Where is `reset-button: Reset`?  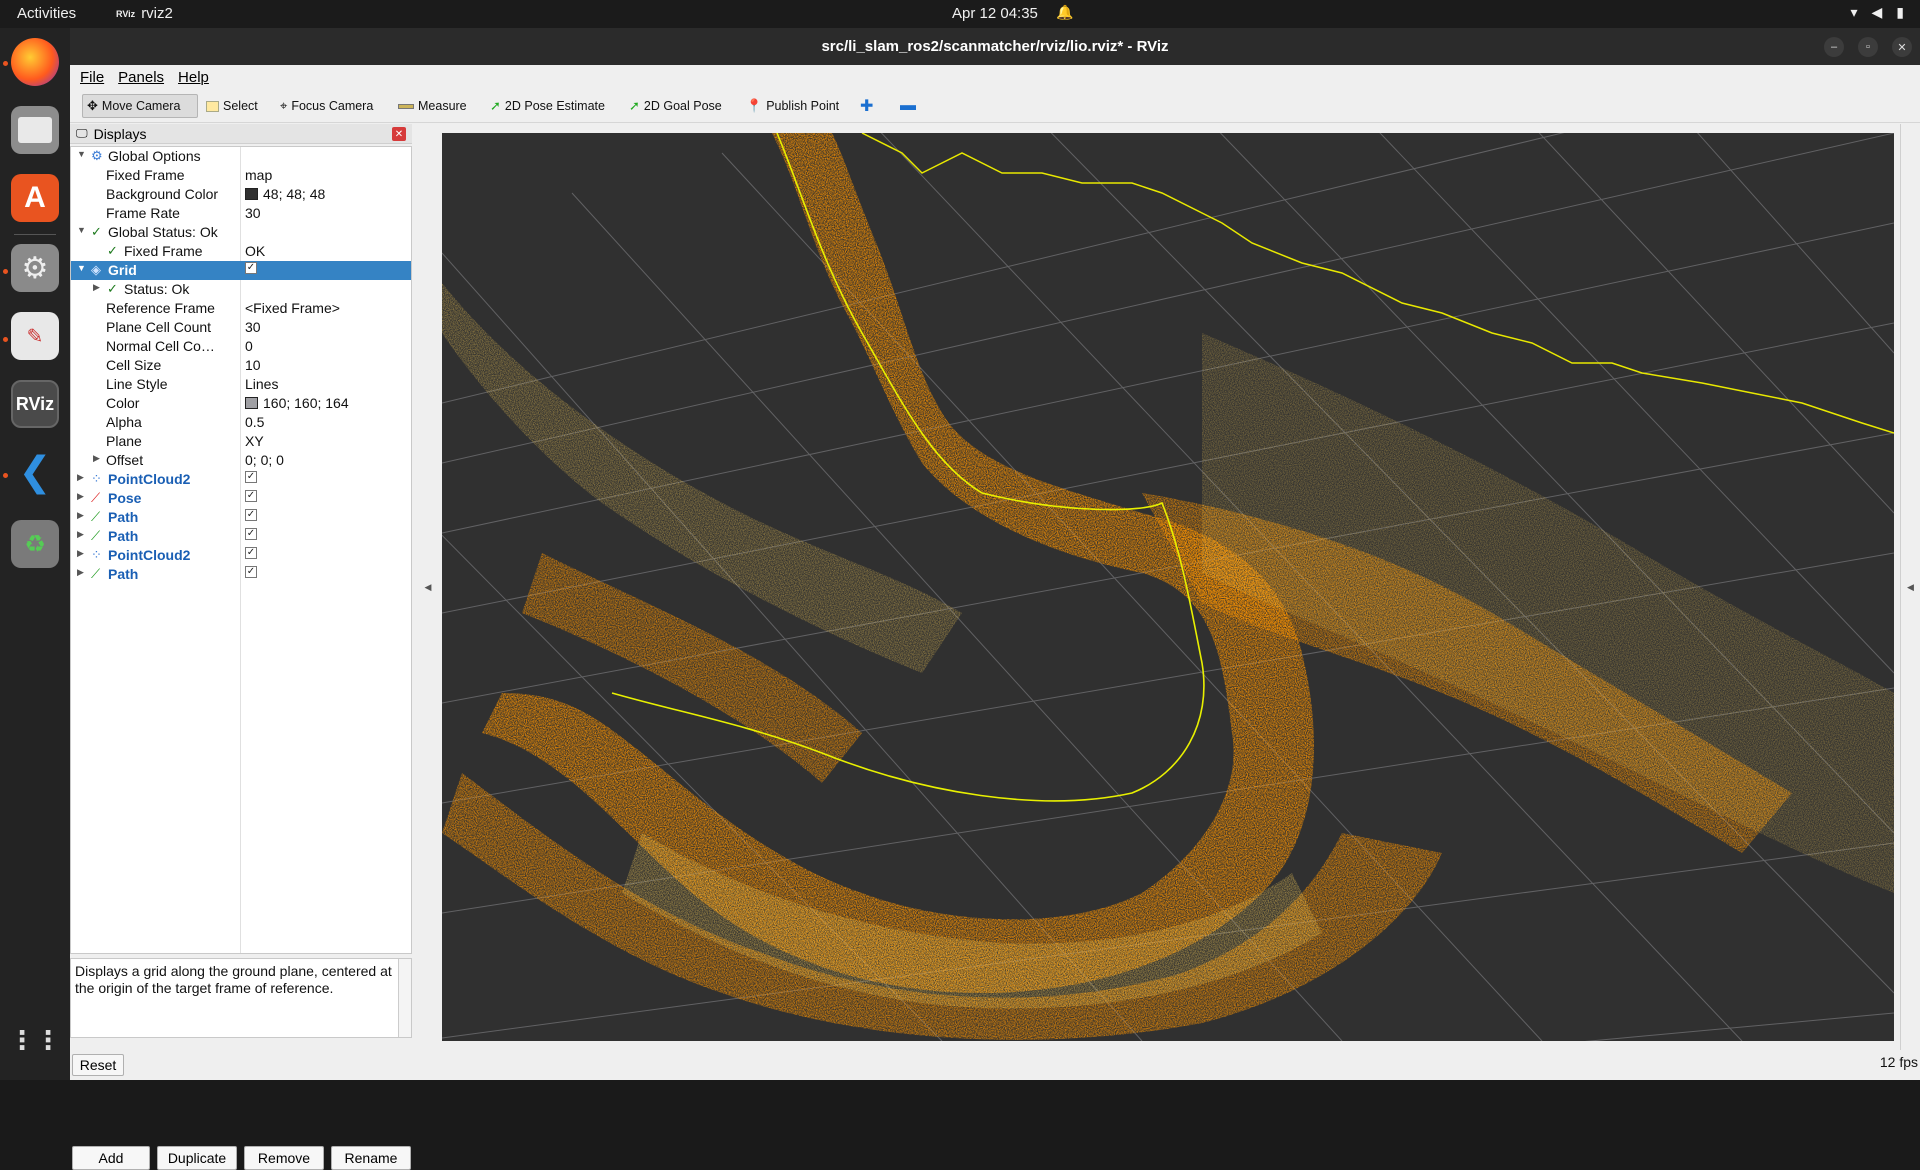
reset-button: Reset is located at coordinates (98, 1065).